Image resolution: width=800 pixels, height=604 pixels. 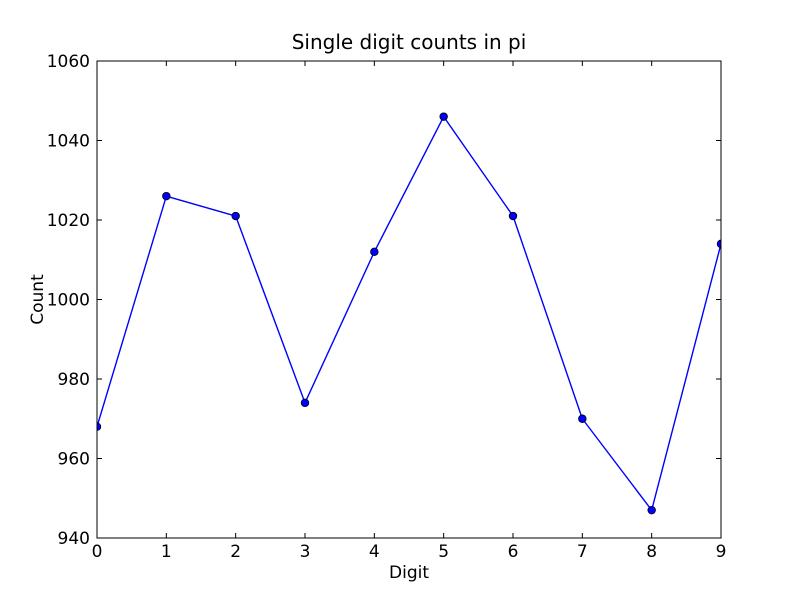 What do you see at coordinates (305, 552) in the screenshot?
I see `x-tick-label: 3` at bounding box center [305, 552].